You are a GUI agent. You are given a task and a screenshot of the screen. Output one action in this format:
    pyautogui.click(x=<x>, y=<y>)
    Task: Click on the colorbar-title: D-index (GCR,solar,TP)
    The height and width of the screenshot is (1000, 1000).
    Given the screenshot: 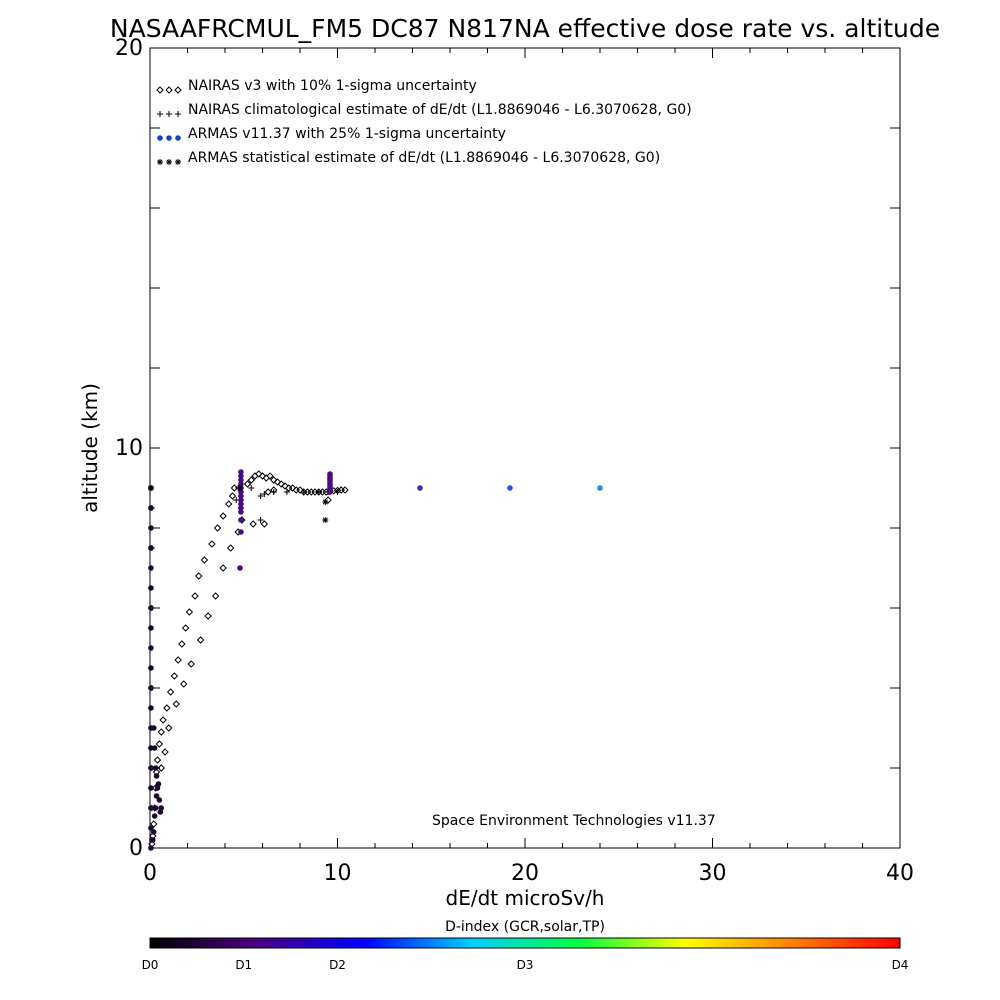 What is the action you would take?
    pyautogui.click(x=525, y=927)
    